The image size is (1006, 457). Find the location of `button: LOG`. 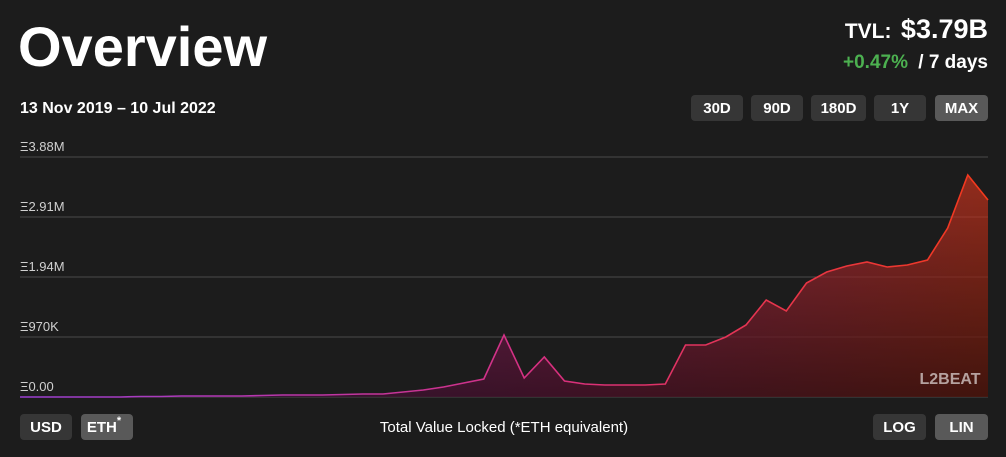

button: LOG is located at coordinates (899, 427).